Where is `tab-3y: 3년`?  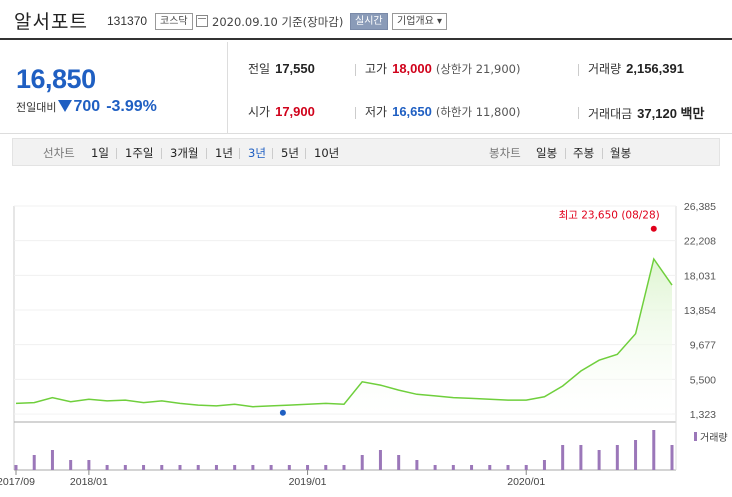 tab-3y: 3년 is located at coordinates (257, 153).